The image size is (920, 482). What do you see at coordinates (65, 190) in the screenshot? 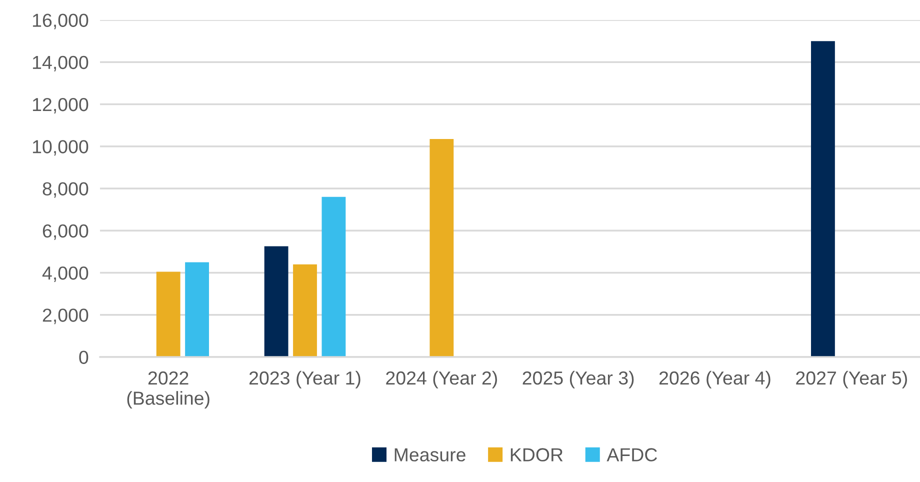
I see `y-tick-label: 8,000` at bounding box center [65, 190].